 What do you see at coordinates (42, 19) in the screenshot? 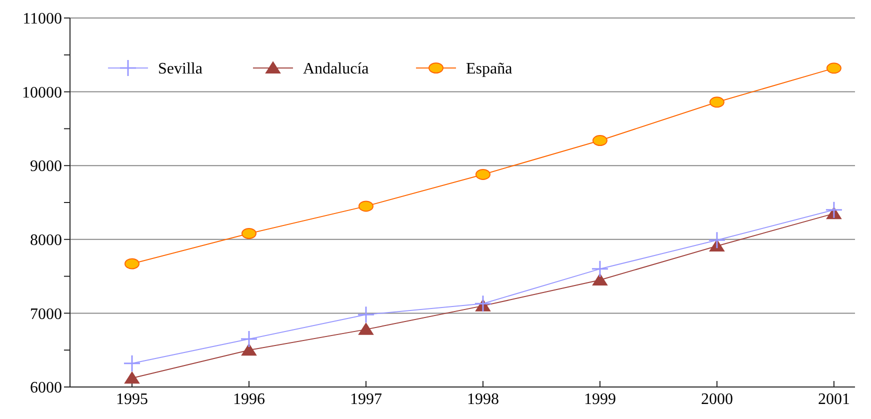
I see `y-tick-label: 11000` at bounding box center [42, 19].